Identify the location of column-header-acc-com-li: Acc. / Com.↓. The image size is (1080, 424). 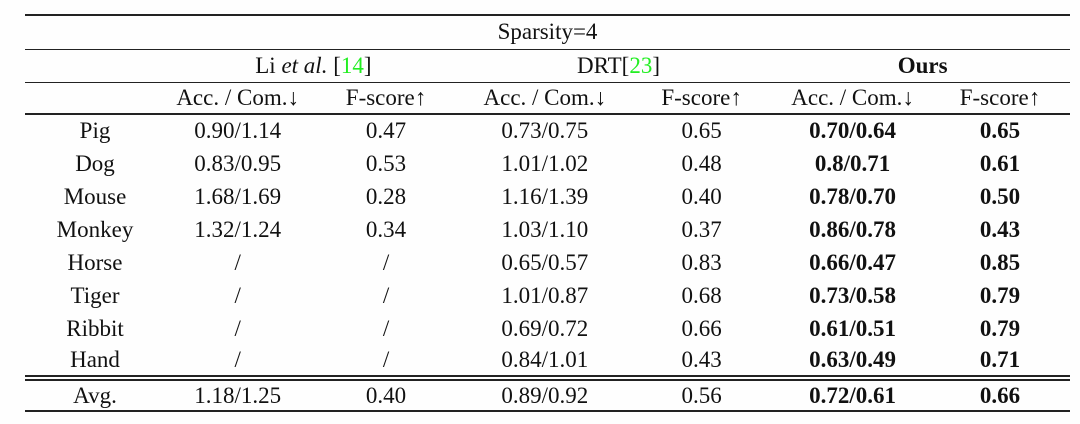
(237, 97).